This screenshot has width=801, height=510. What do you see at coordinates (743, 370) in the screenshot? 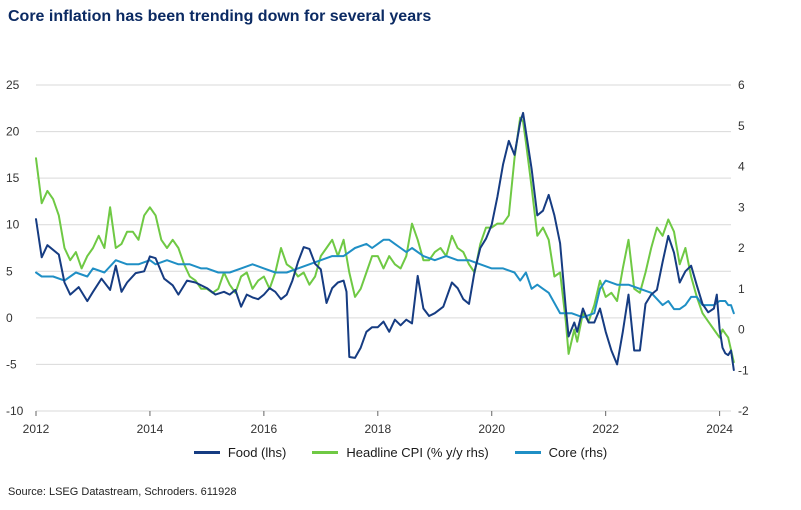
I see `right-y-tick-label: -1` at bounding box center [743, 370].